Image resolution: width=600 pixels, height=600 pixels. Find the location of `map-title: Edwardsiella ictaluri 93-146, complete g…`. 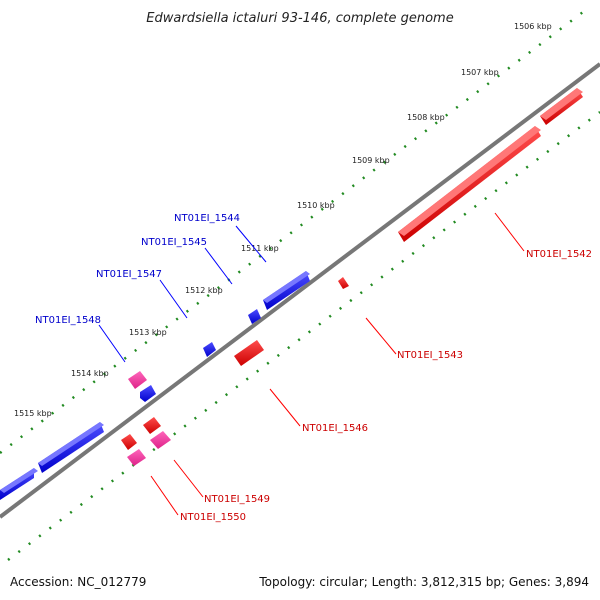

map-title: Edwardsiella ictaluri 93-146, complete g… is located at coordinates (299, 18).